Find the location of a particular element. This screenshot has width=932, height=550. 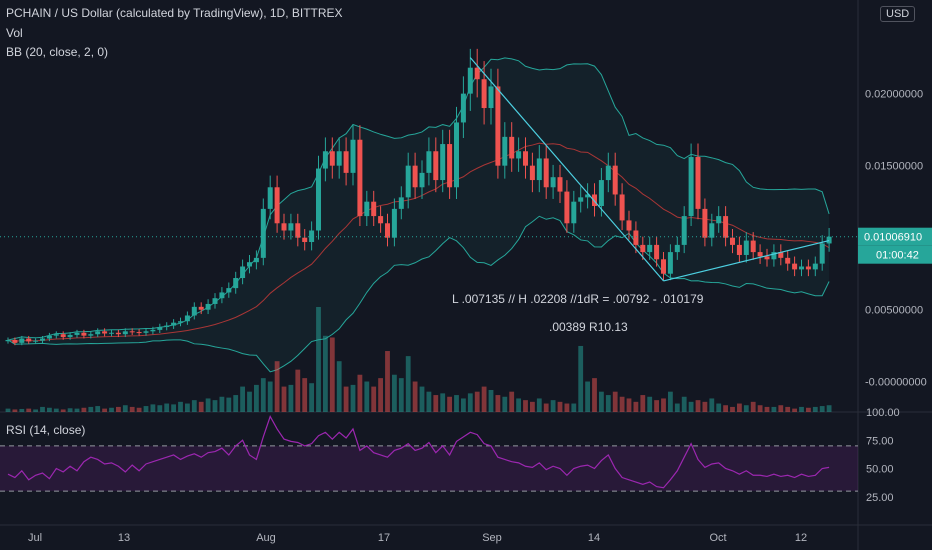

y-tick-label: 0.01500000 is located at coordinates (894, 167).